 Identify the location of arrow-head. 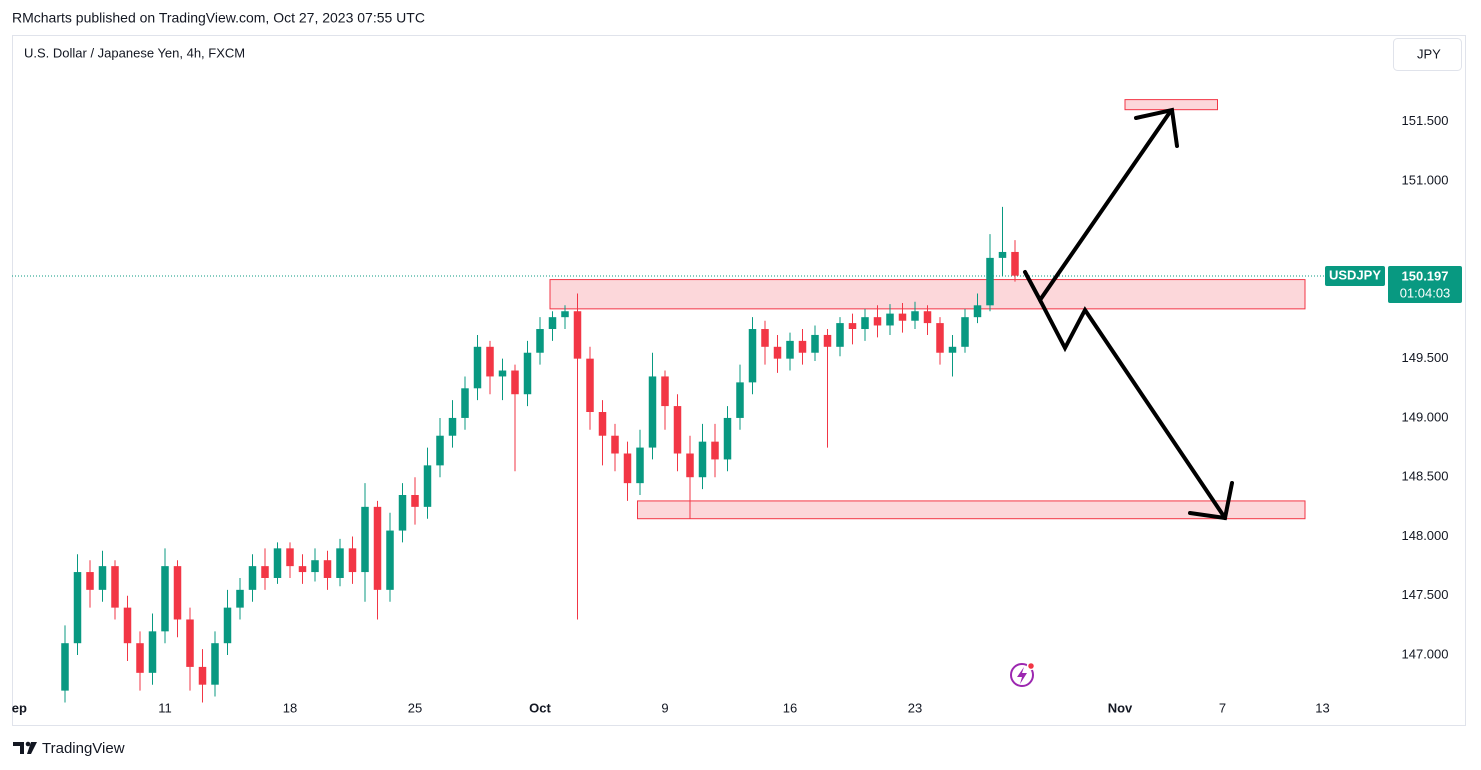
(1211, 501).